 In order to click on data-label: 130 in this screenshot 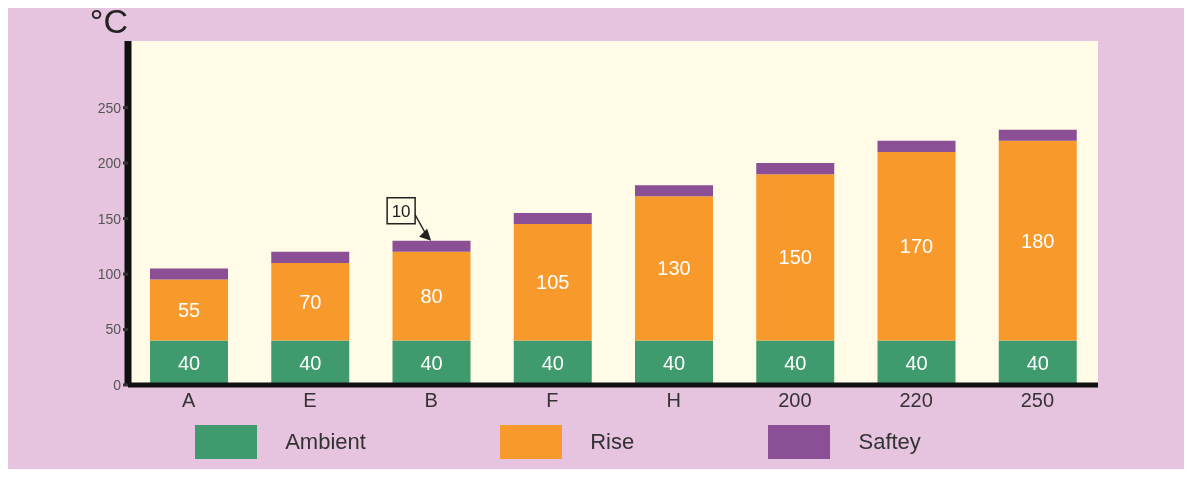, I will do `click(674, 268)`.